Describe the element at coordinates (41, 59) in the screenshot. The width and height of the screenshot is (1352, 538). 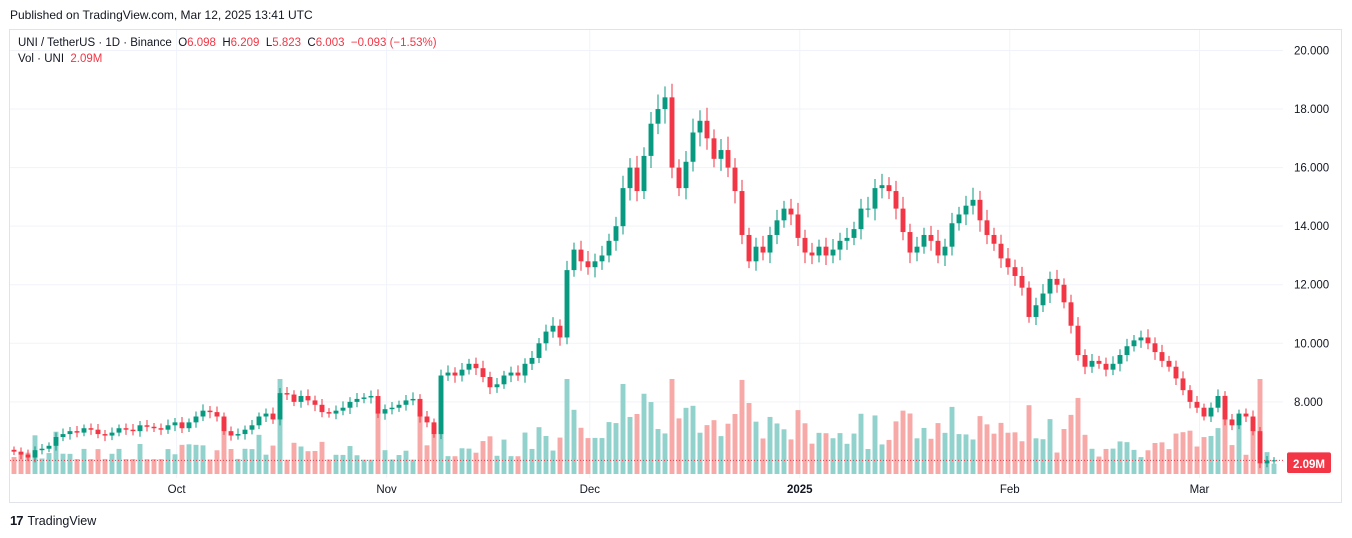
I see `legend-volume-label: Vol · UNI` at that location.